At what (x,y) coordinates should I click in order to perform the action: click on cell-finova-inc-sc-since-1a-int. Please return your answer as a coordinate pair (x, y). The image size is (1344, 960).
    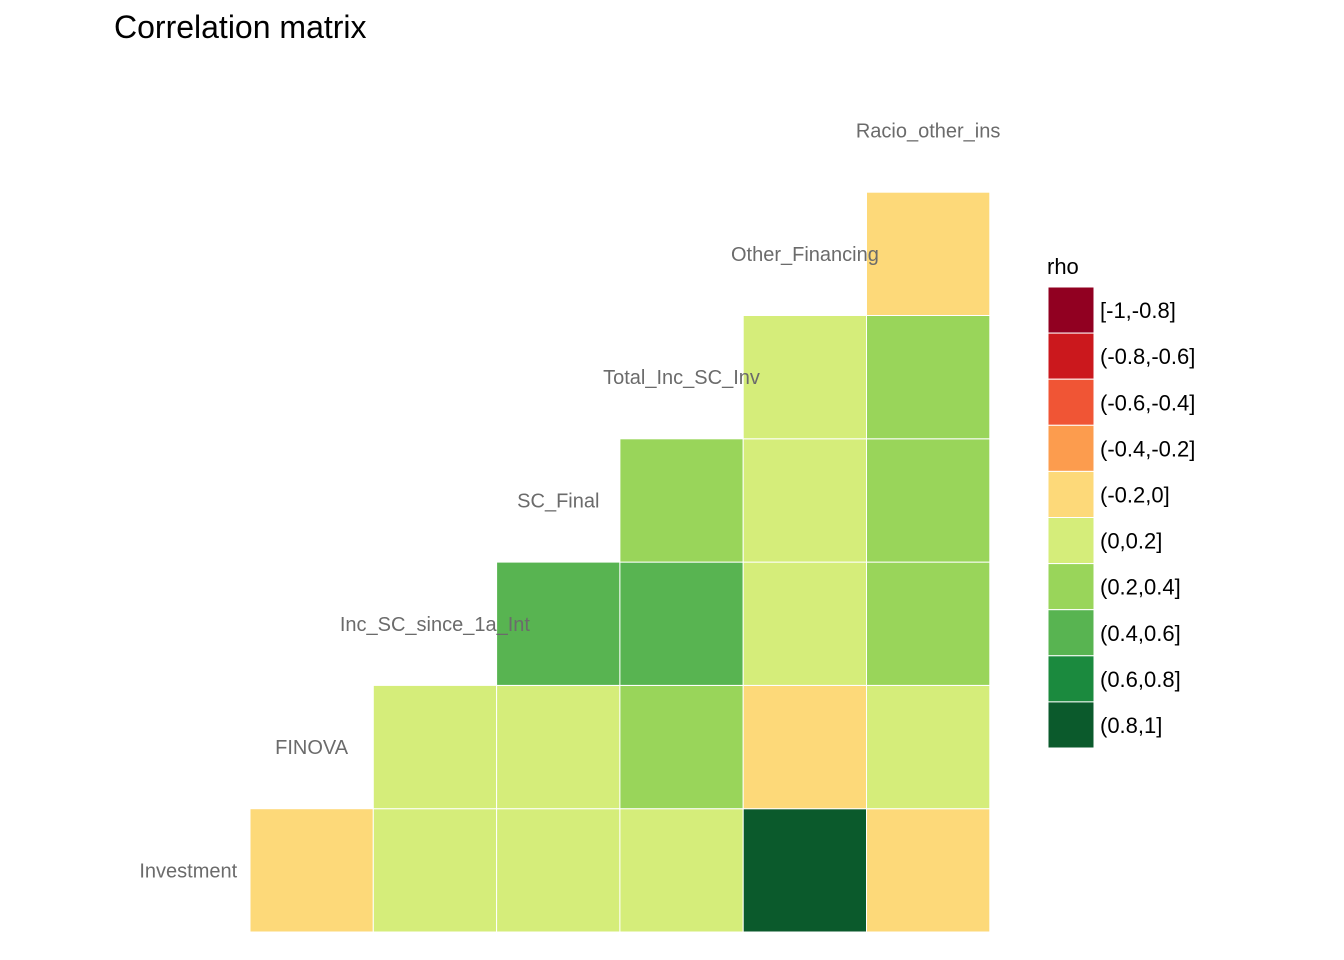
    Looking at the image, I should click on (435, 747).